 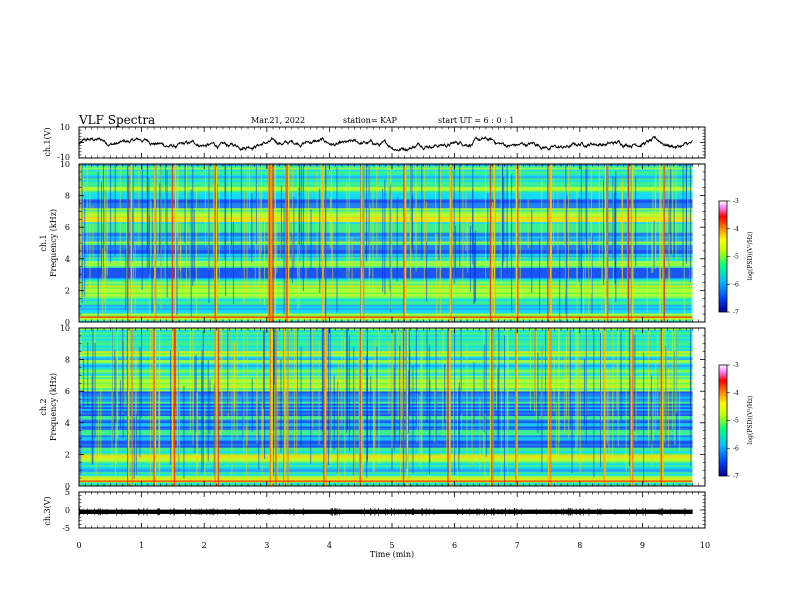 What do you see at coordinates (476, 120) in the screenshot?
I see `start-time-label: start UT = 6 : 0 : 1` at bounding box center [476, 120].